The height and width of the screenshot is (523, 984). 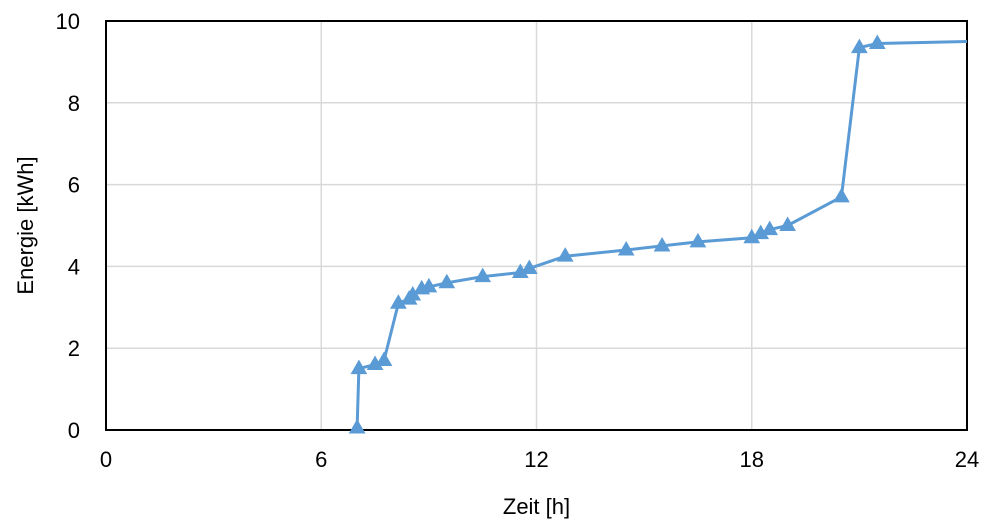 I want to click on y-tick-label: 10, so click(x=68, y=21).